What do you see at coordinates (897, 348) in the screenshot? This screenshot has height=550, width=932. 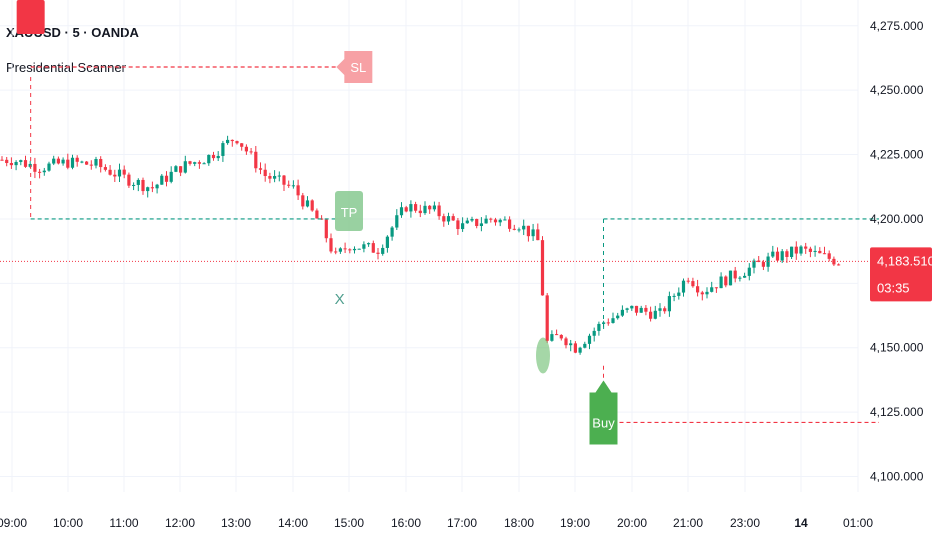 I see `y-tick-label: 4,150.000` at bounding box center [897, 348].